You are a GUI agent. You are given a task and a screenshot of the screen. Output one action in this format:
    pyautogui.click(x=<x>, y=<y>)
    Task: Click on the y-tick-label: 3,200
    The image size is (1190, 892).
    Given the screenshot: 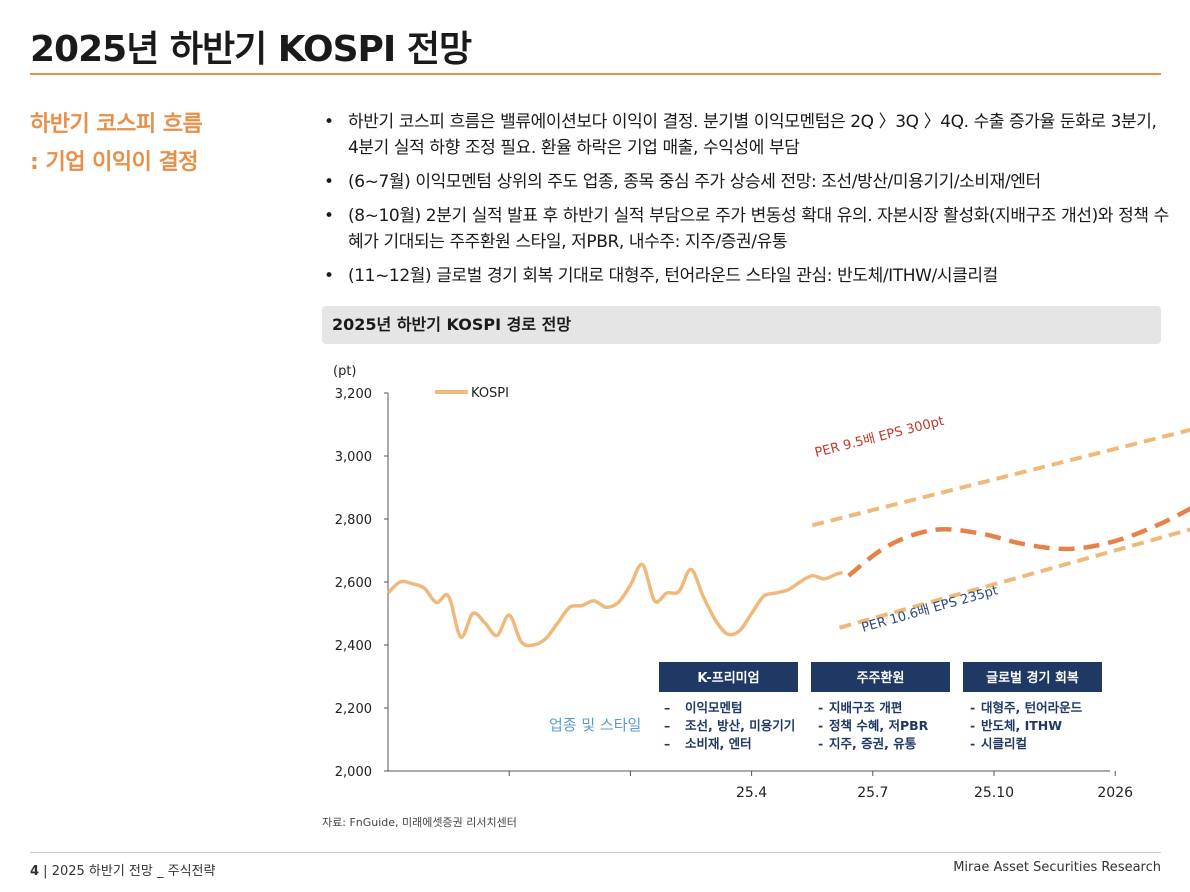 What is the action you would take?
    pyautogui.click(x=353, y=394)
    